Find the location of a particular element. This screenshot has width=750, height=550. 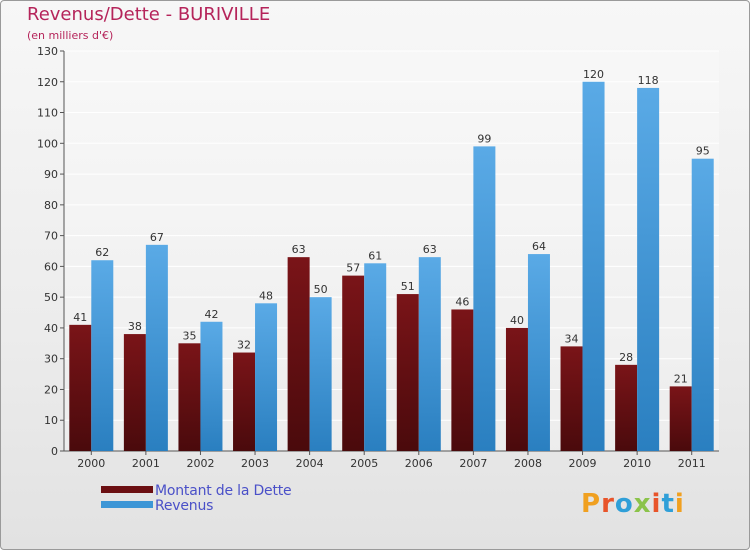

data-label: 32 is located at coordinates (244, 345).